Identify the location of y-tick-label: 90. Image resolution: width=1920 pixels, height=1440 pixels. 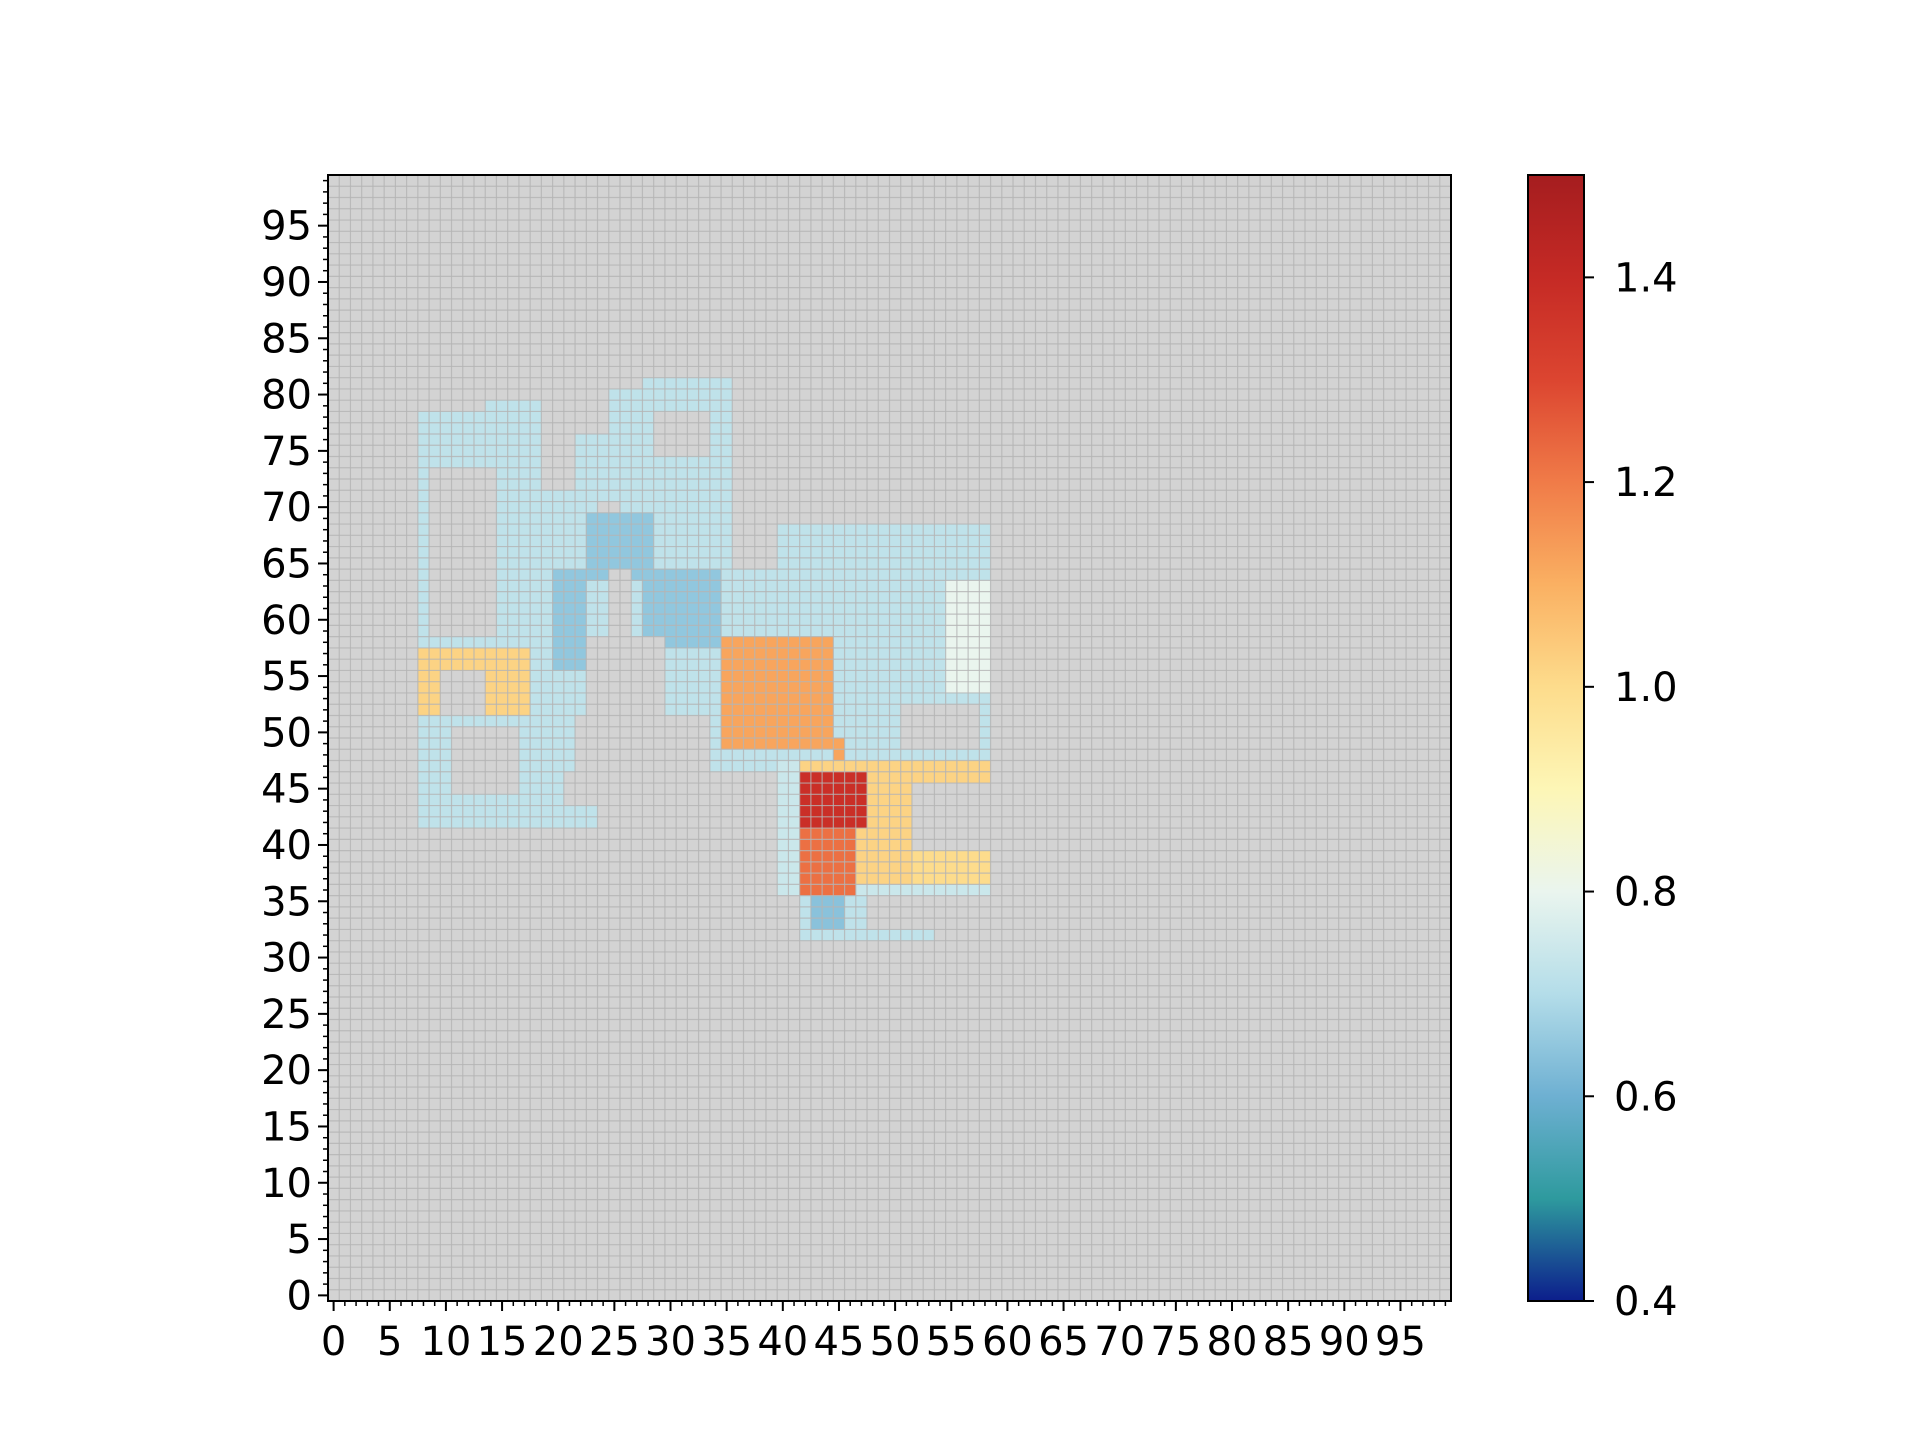
(286, 283).